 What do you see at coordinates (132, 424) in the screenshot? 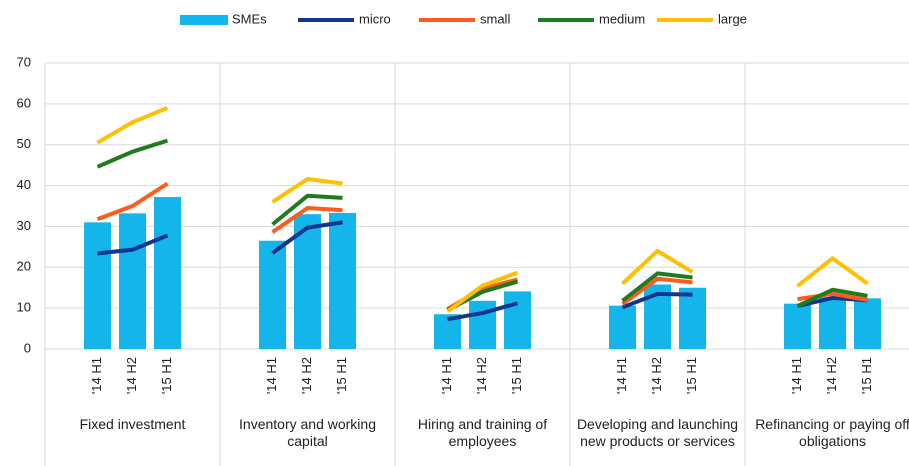
I see `group-label: Fixed investment` at bounding box center [132, 424].